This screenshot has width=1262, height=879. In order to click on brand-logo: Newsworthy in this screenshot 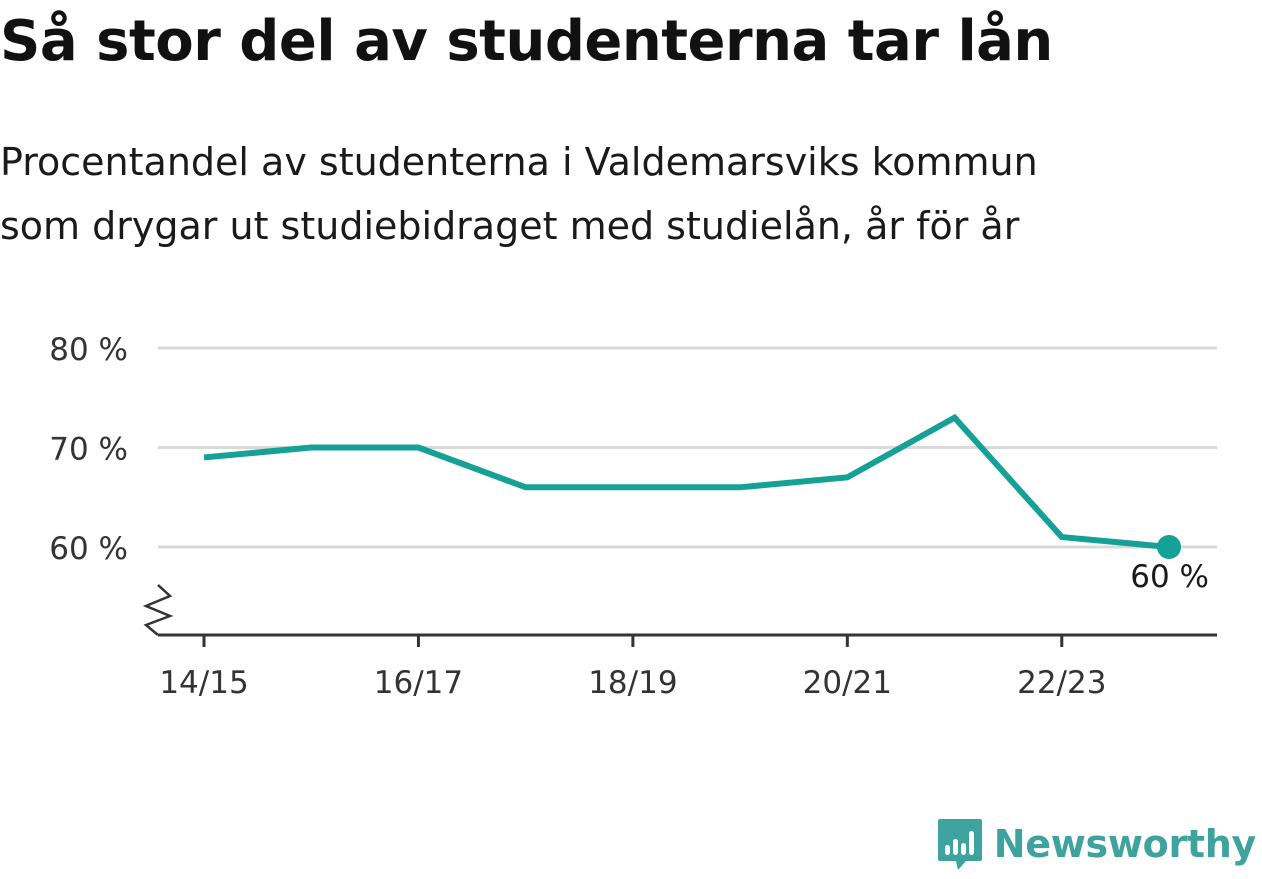, I will do `click(1096, 844)`.